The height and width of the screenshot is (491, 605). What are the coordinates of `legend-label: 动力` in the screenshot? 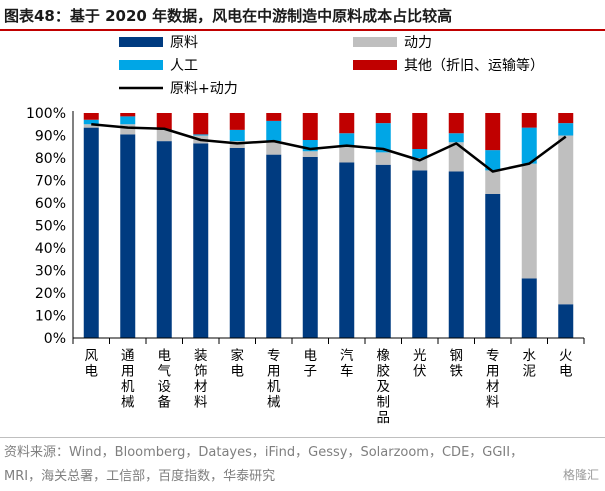 It's located at (418, 43).